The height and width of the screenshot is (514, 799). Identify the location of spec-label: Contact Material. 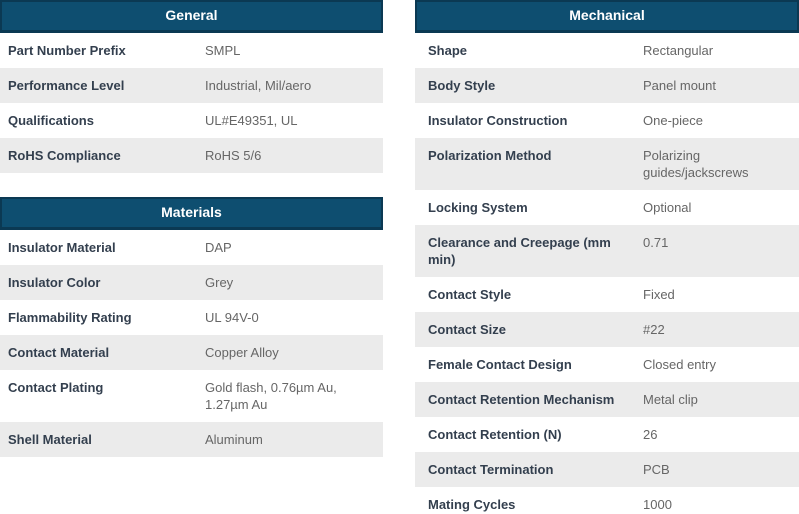
(59, 352).